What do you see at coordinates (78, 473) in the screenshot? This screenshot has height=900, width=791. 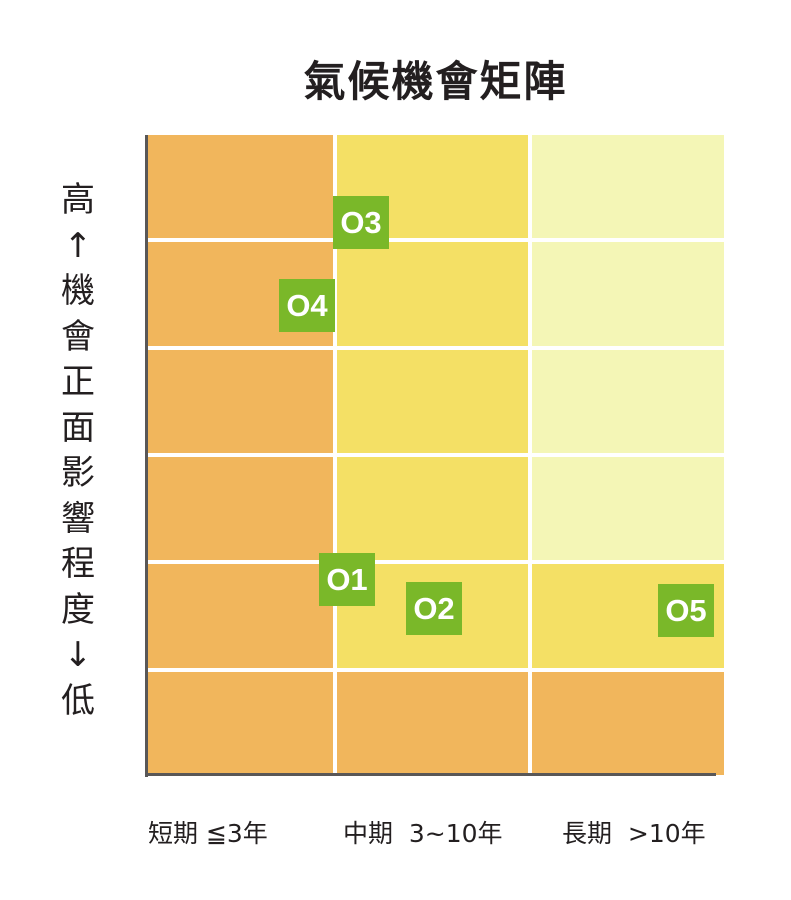 I see `y-label-char: 影` at bounding box center [78, 473].